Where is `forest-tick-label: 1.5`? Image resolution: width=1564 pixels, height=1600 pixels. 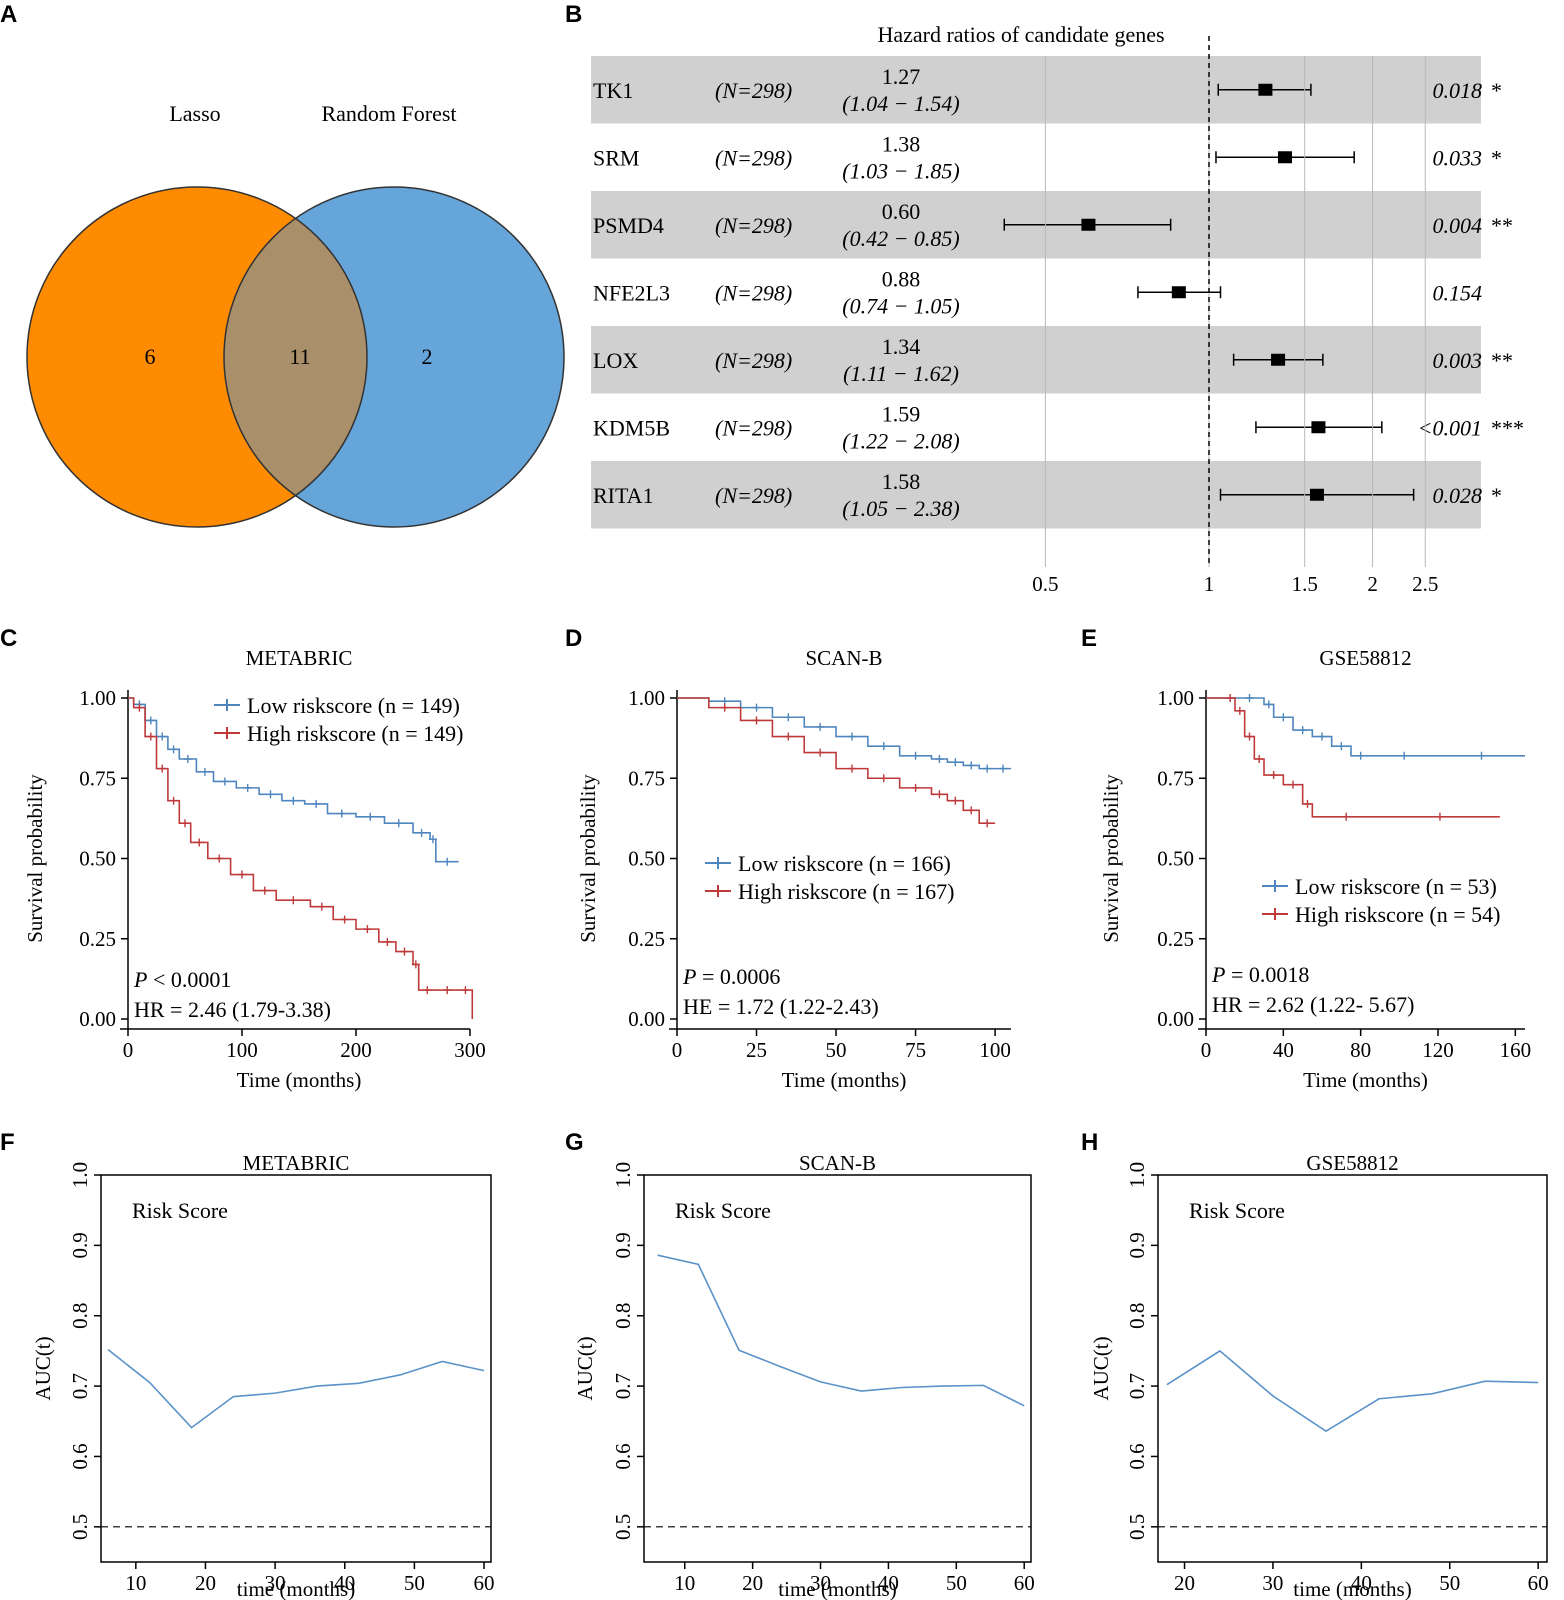 forest-tick-label: 1.5 is located at coordinates (1305, 584).